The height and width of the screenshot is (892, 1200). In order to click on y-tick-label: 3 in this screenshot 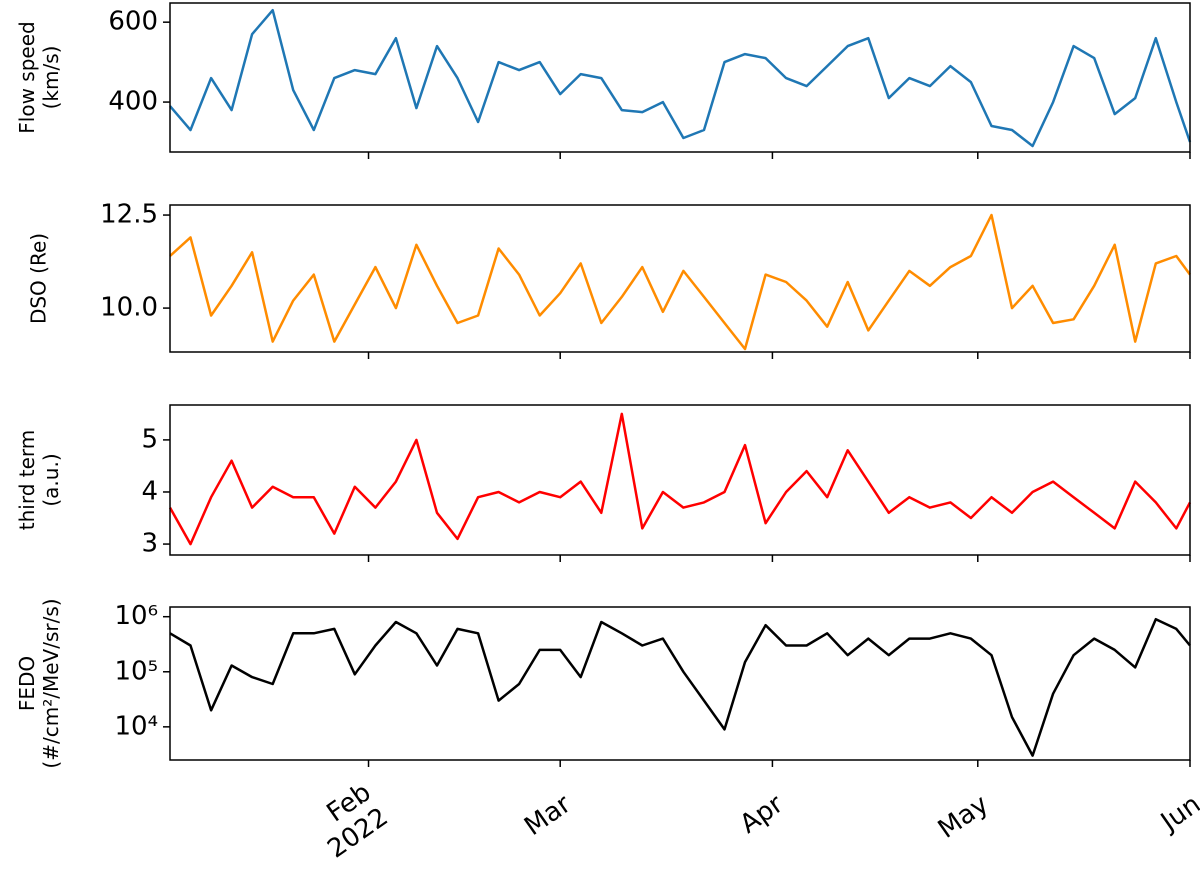, I will do `click(149, 544)`.